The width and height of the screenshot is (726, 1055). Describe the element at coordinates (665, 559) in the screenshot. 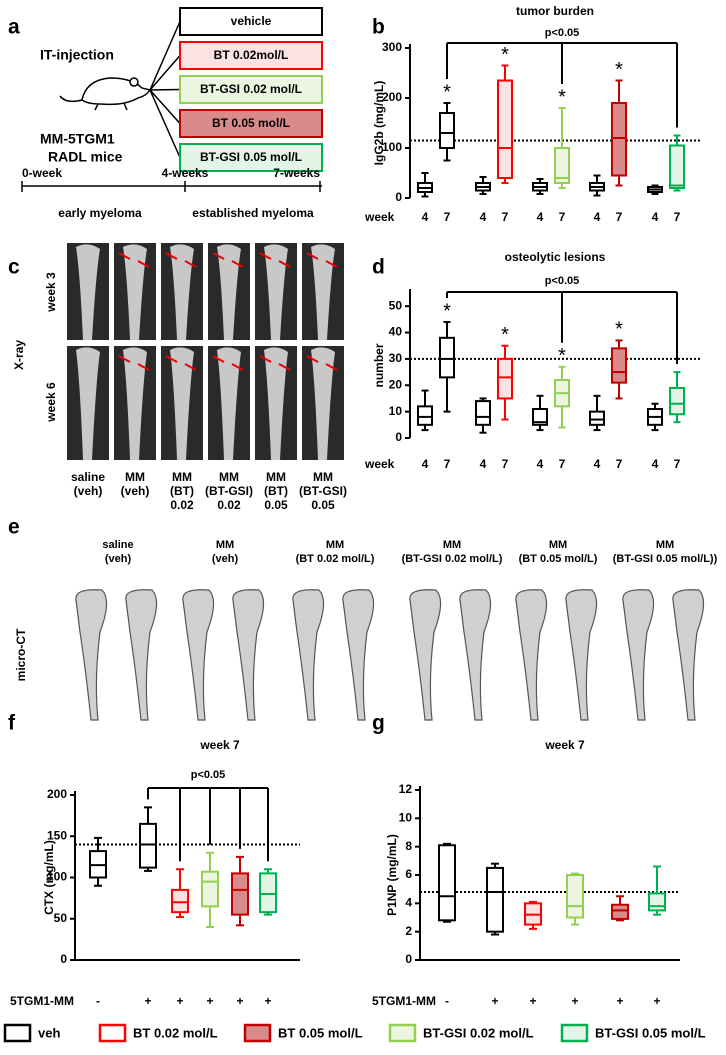

I see `column-label: (BT-GSI 0.05 mol/L))` at that location.